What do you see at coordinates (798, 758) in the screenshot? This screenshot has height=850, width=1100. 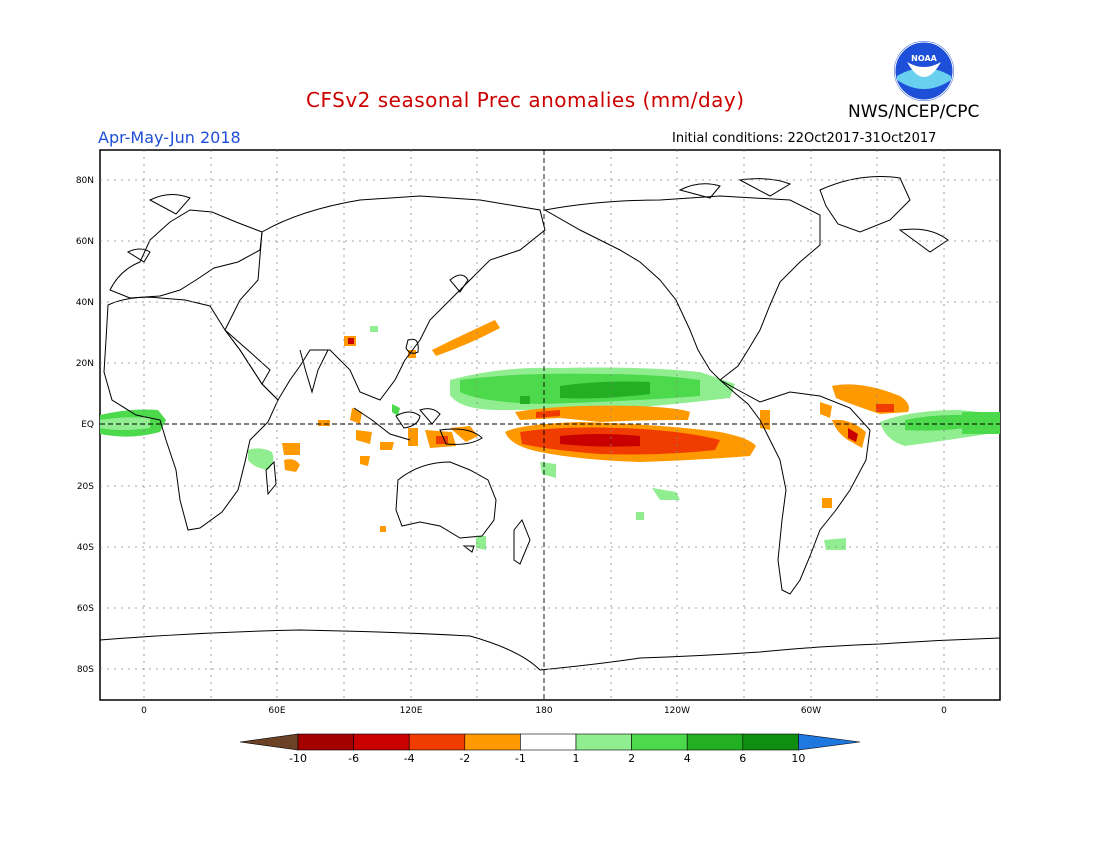 I see `colorbar-label: 10` at bounding box center [798, 758].